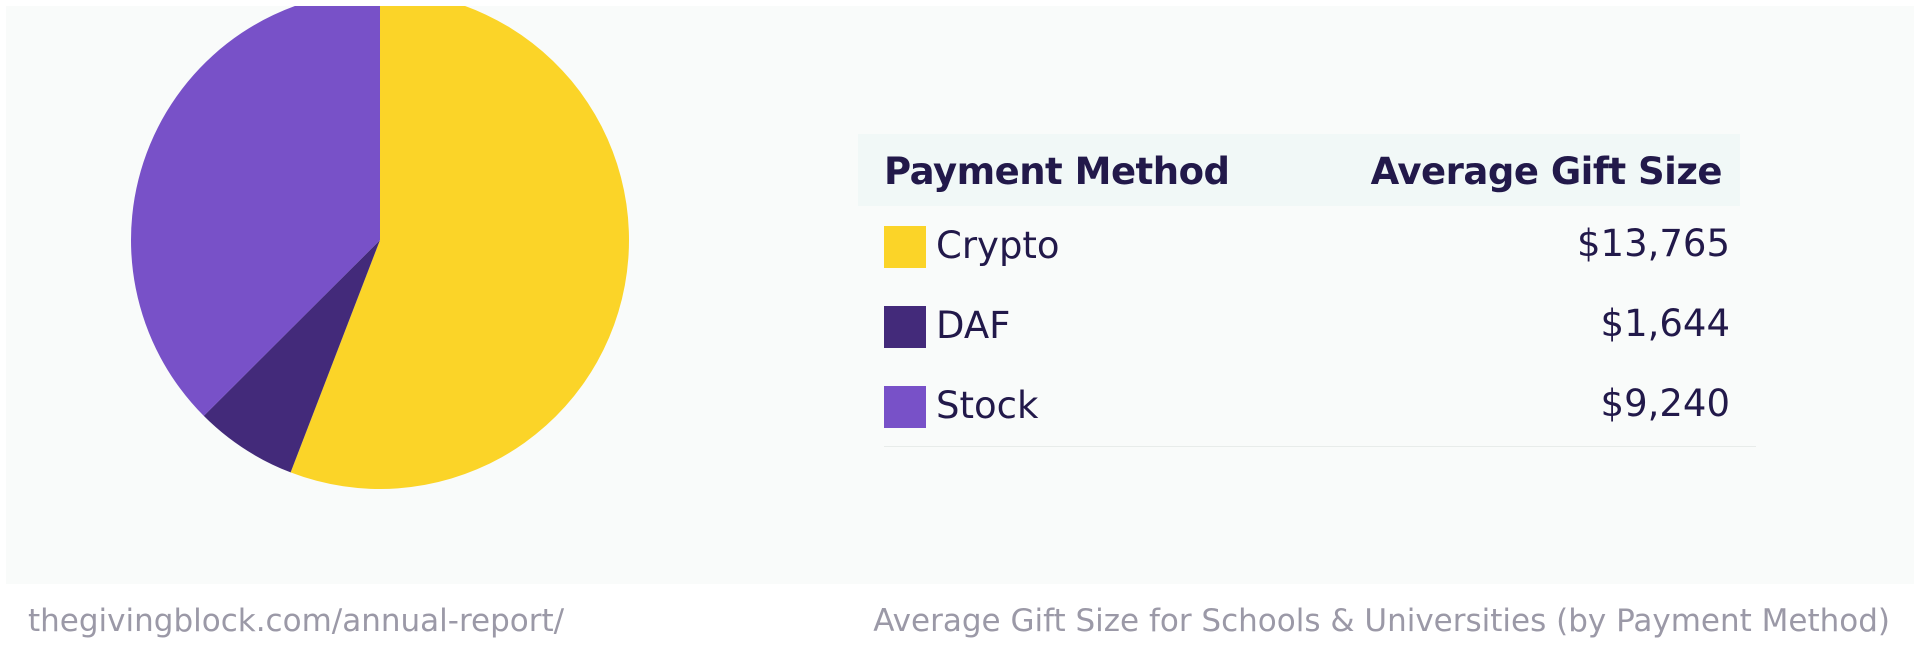 Image resolution: width=1920 pixels, height=649 pixels. Describe the element at coordinates (1057, 171) in the screenshot. I see `header-payment-method: Payment Method` at that location.